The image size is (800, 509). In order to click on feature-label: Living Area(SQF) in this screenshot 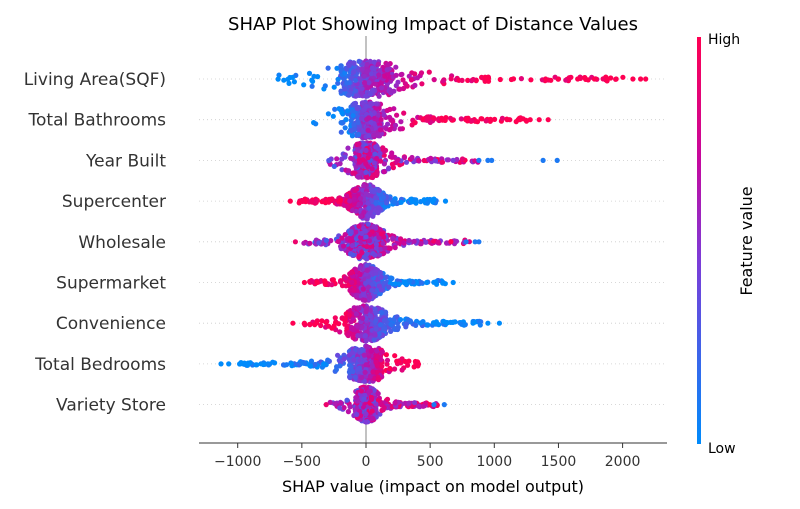, I will do `click(95, 80)`.